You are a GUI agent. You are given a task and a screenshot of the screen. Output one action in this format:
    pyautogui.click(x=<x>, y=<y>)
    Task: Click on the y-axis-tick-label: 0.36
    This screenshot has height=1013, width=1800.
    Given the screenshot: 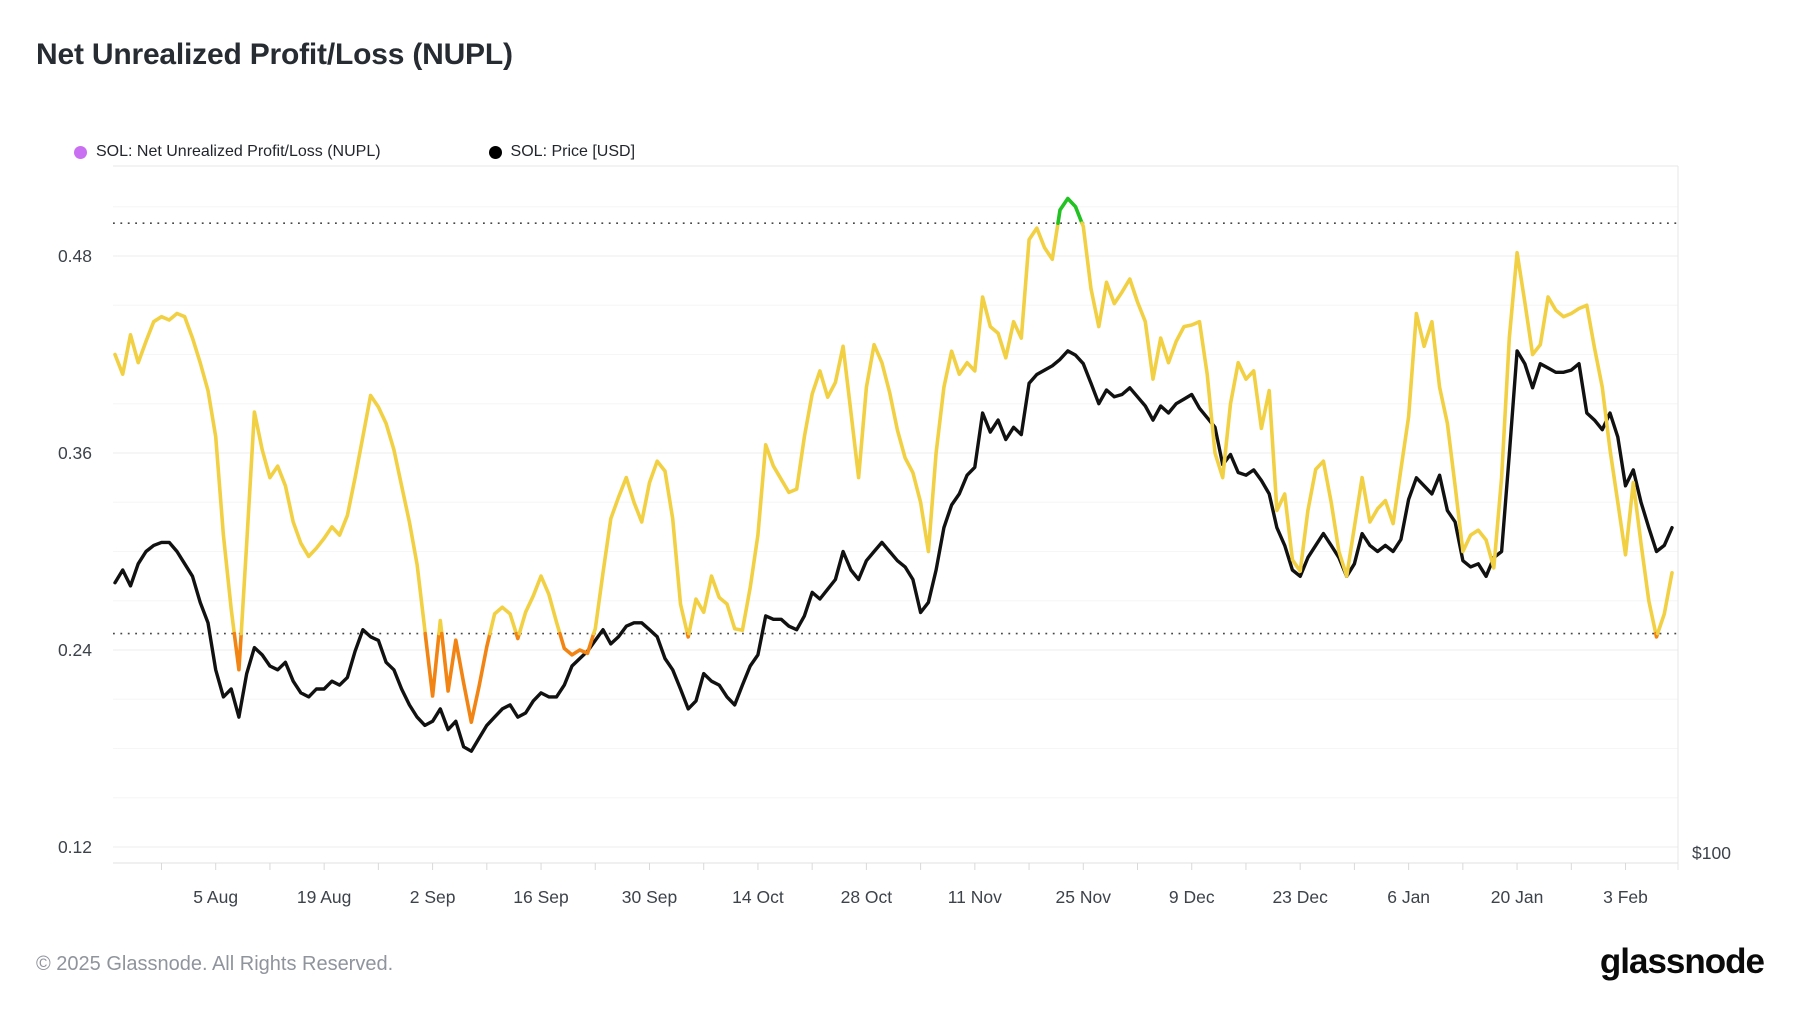 What is the action you would take?
    pyautogui.click(x=75, y=453)
    